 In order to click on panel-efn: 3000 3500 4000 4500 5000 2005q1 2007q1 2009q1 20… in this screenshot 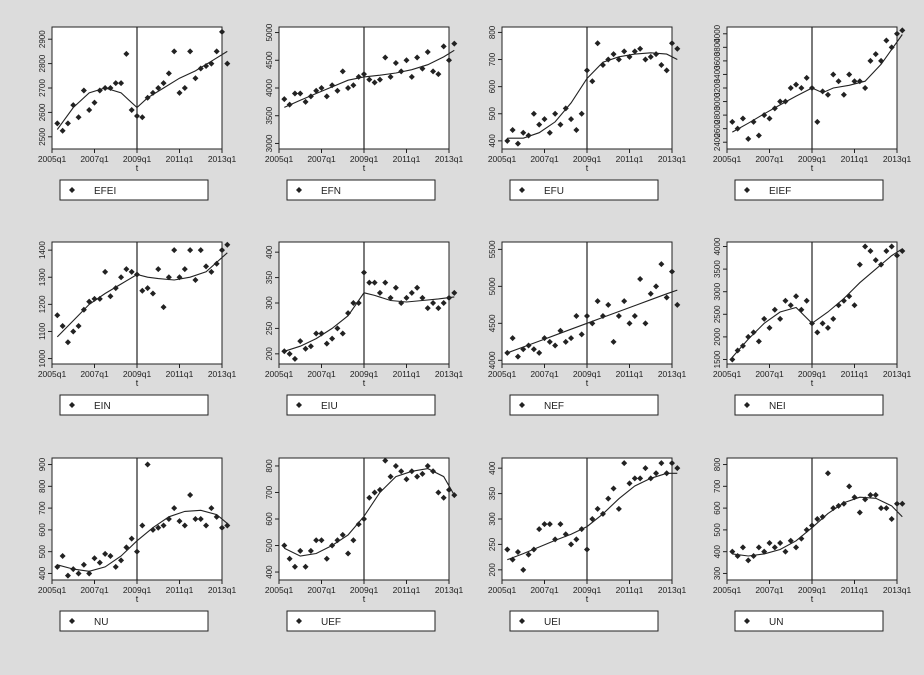, I will do `click(364, 112)`.